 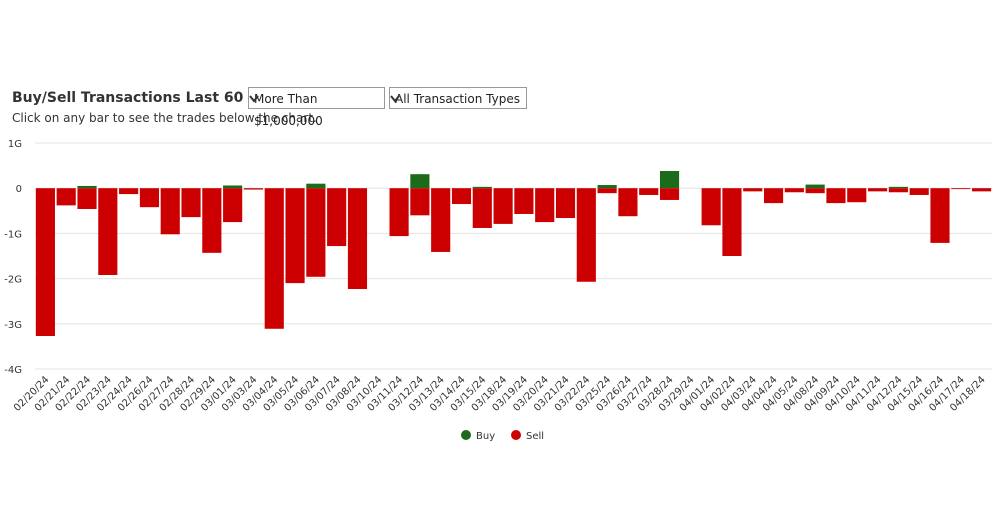 I want to click on y-tick-label: -4G, so click(x=13, y=370).